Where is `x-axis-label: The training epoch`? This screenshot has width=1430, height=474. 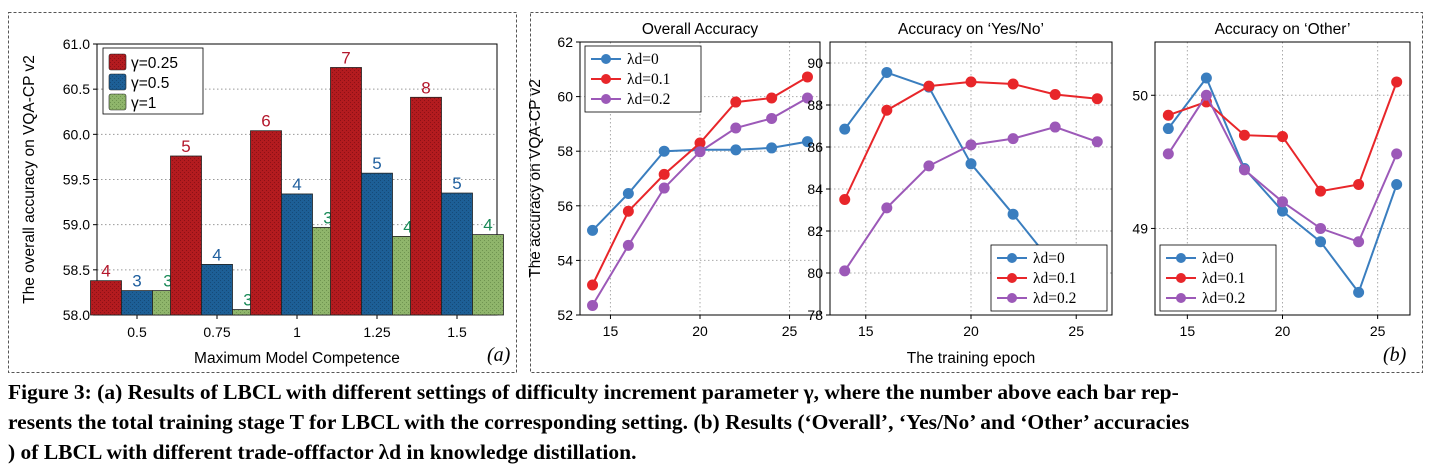 x-axis-label: The training epoch is located at coordinates (971, 358).